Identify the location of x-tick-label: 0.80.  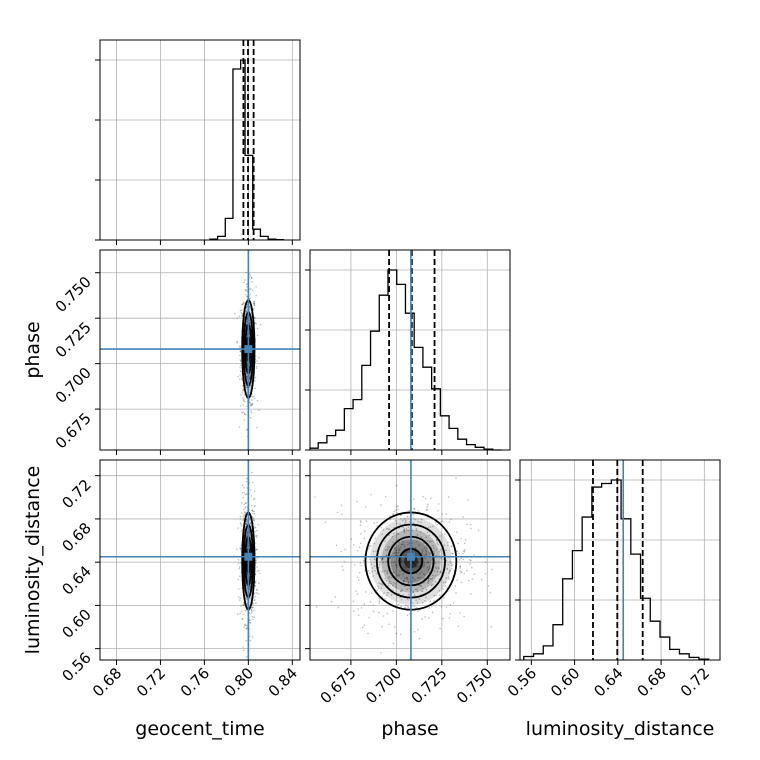
(239, 682).